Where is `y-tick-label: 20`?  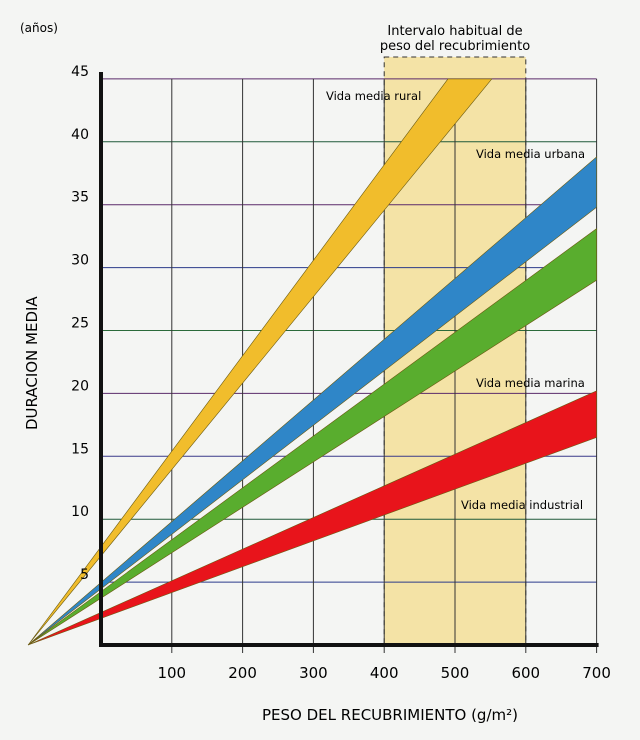
y-tick-label: 20 is located at coordinates (80, 386).